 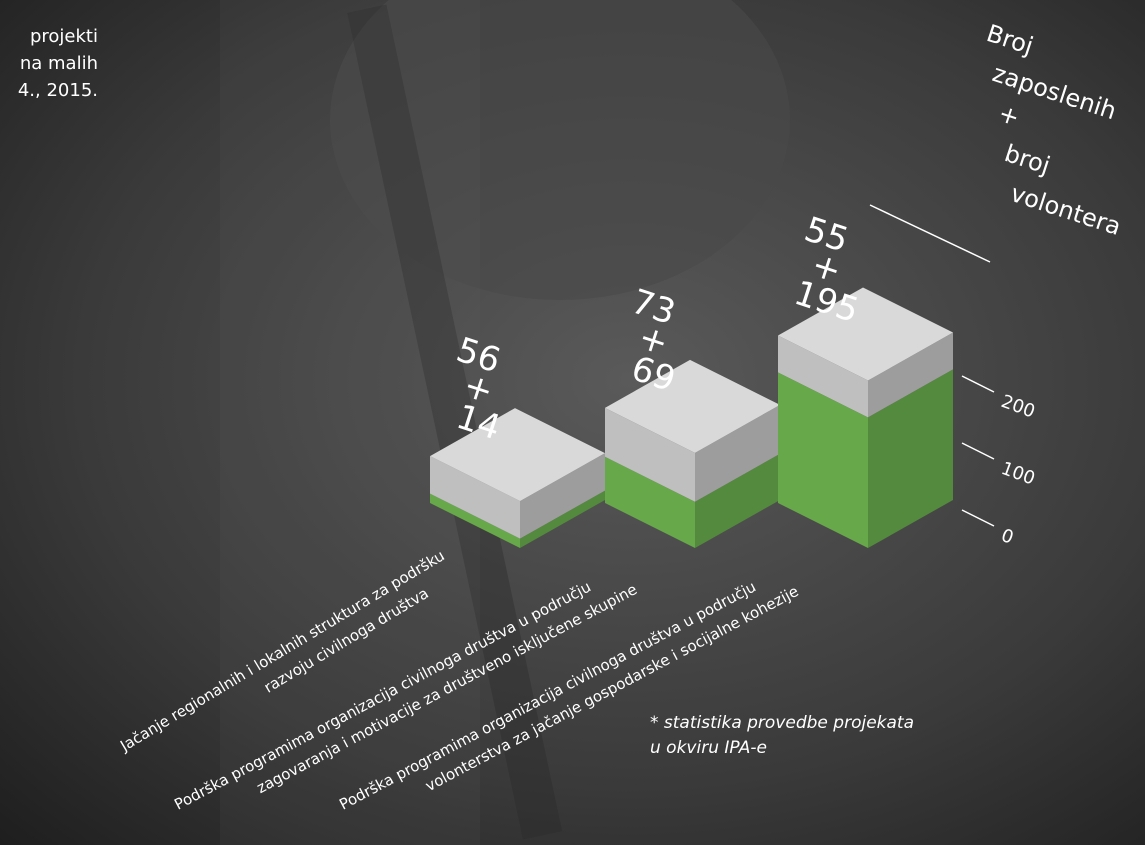 What do you see at coordinates (64, 36) in the screenshot?
I see `intro-text: projekti` at bounding box center [64, 36].